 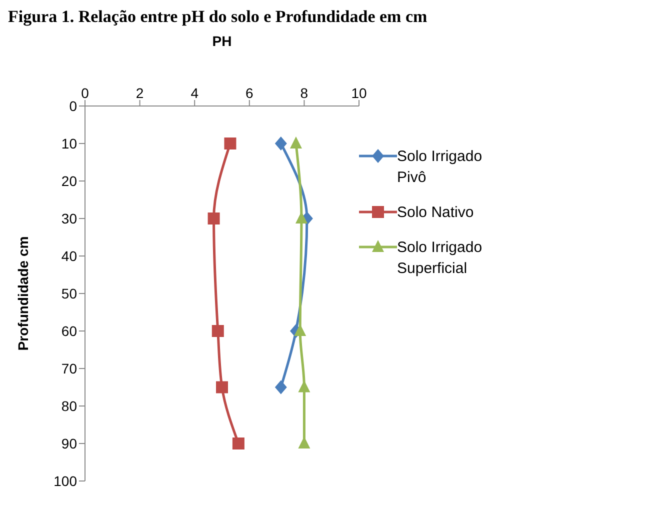 I want to click on y-tick-label: 80, so click(x=69, y=406).